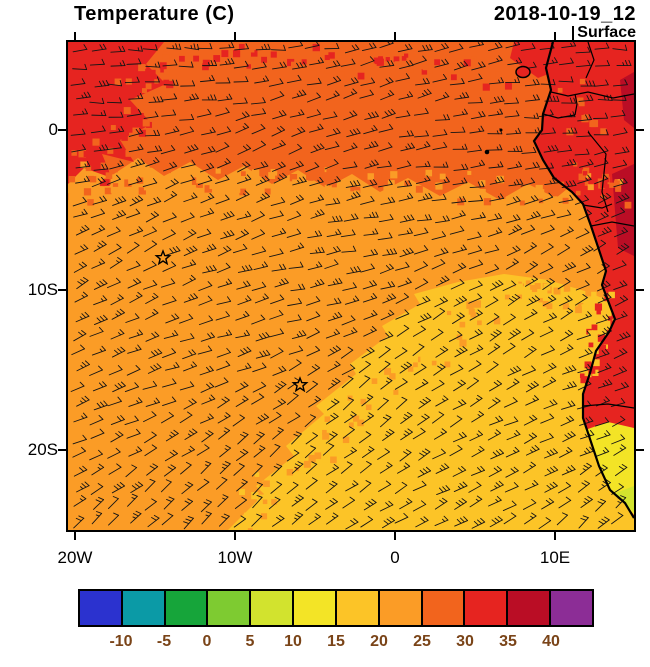  What do you see at coordinates (42, 289) in the screenshot?
I see `lat-label-10s: 10S` at bounding box center [42, 289].